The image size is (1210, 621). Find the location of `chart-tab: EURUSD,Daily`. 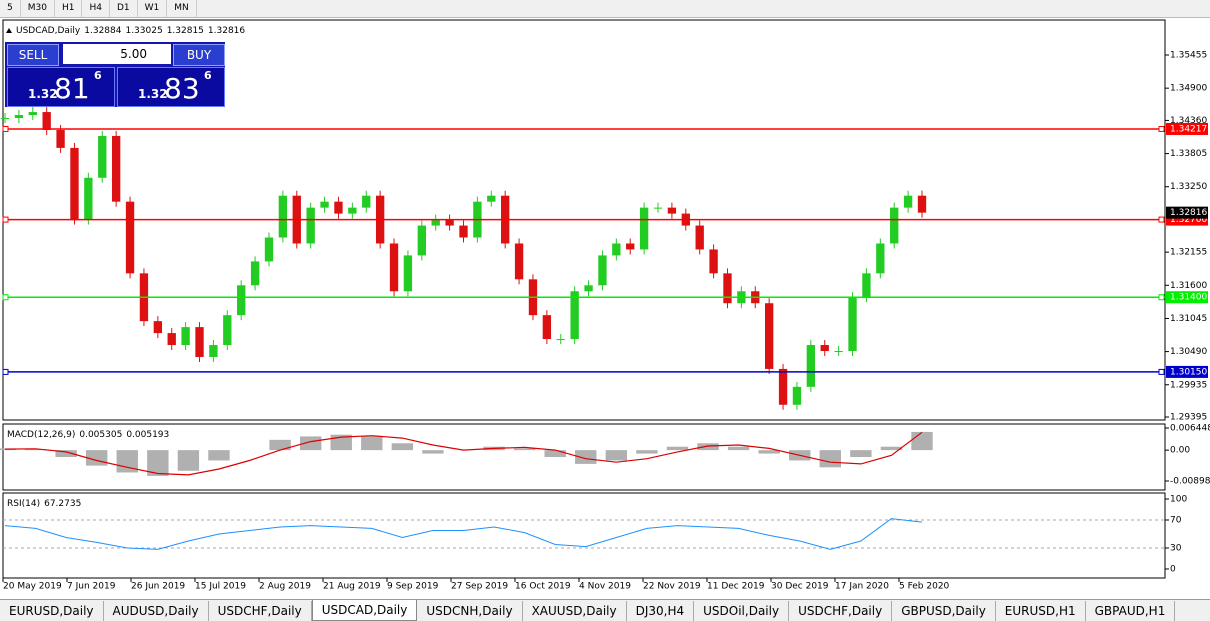

chart-tab: EURUSD,Daily is located at coordinates (52, 610).